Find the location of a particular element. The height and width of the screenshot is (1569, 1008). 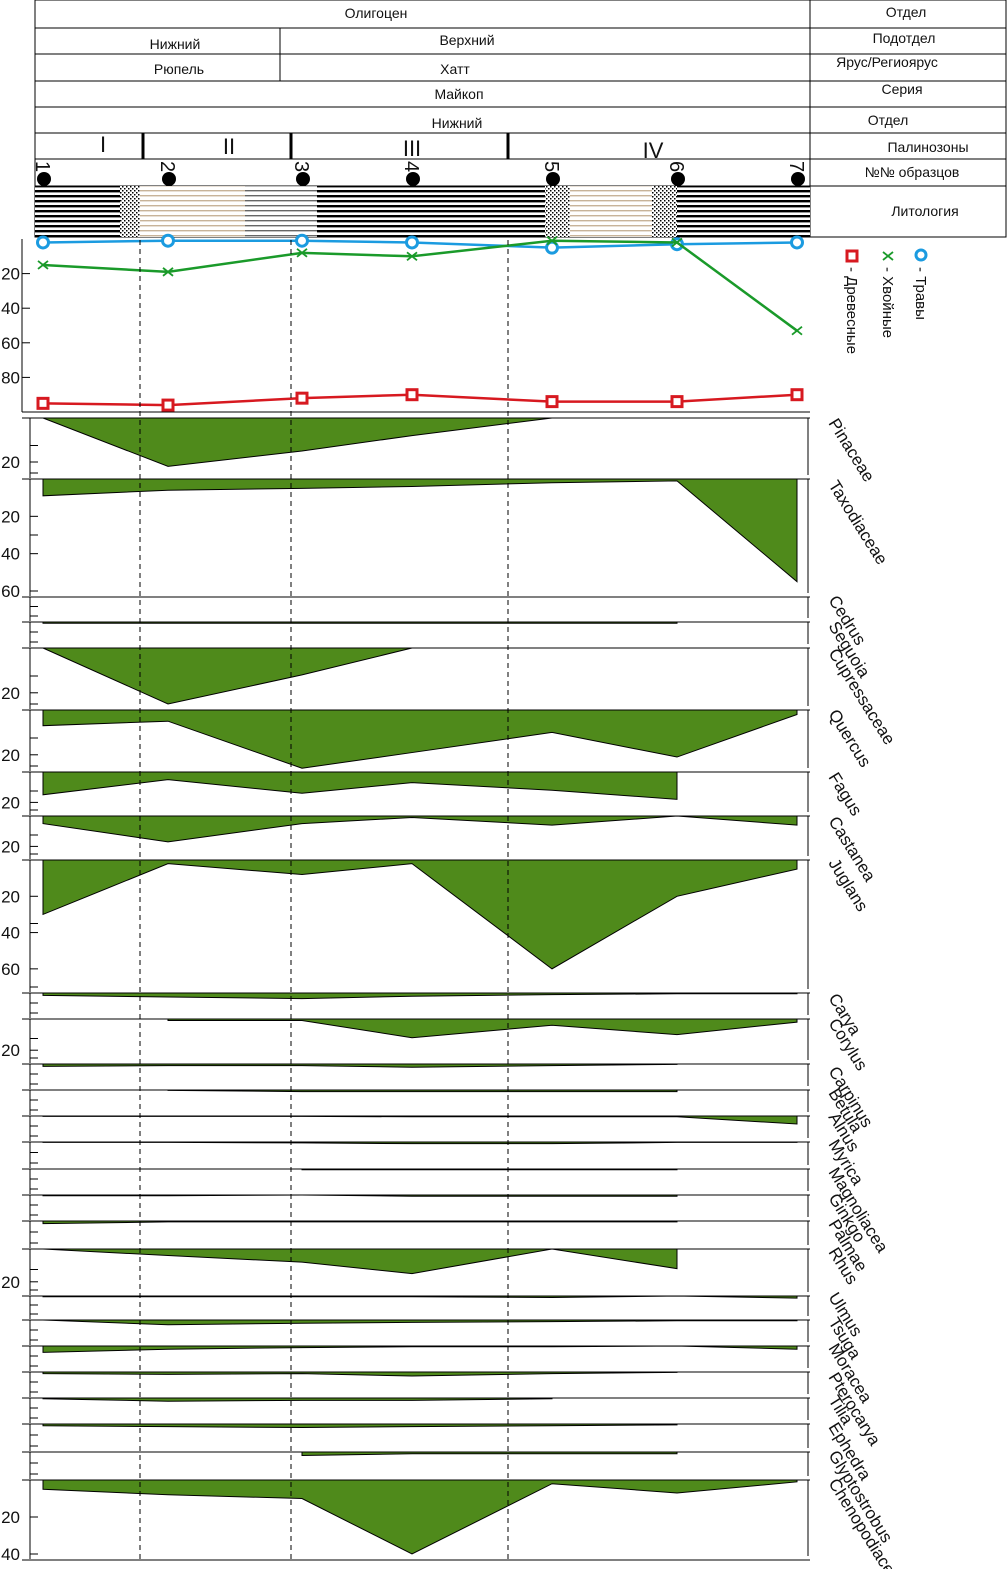

sample-number: 4 is located at coordinates (411, 166).